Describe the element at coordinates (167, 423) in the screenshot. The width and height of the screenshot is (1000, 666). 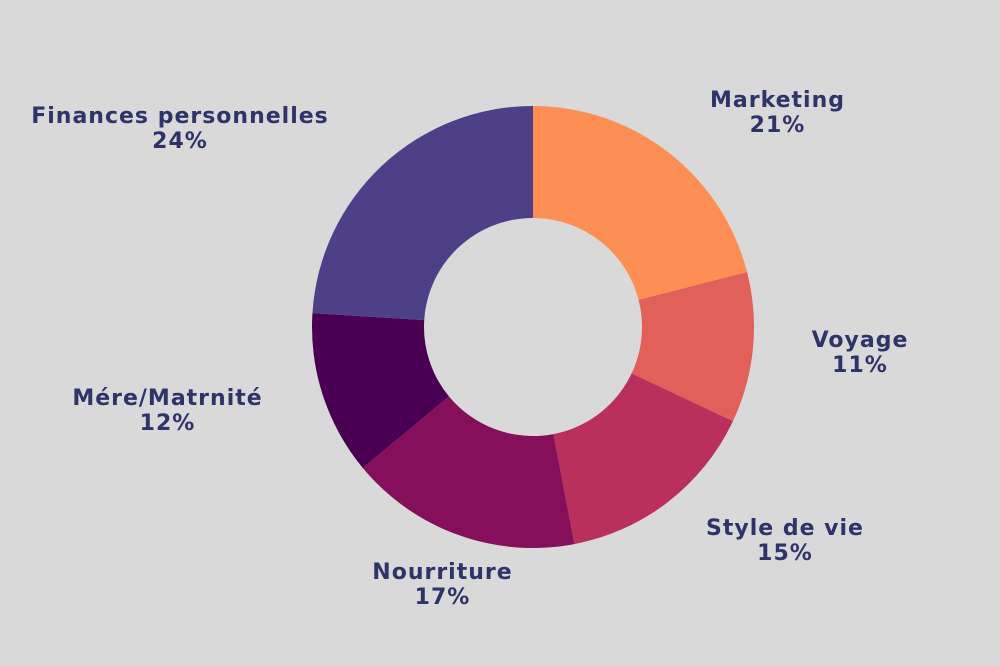
I see `label-pct: 12%` at that location.